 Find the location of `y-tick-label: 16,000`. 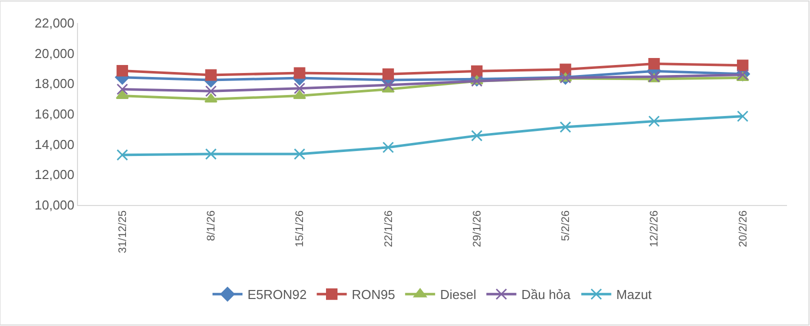

y-tick-label: 16,000 is located at coordinates (54, 114).